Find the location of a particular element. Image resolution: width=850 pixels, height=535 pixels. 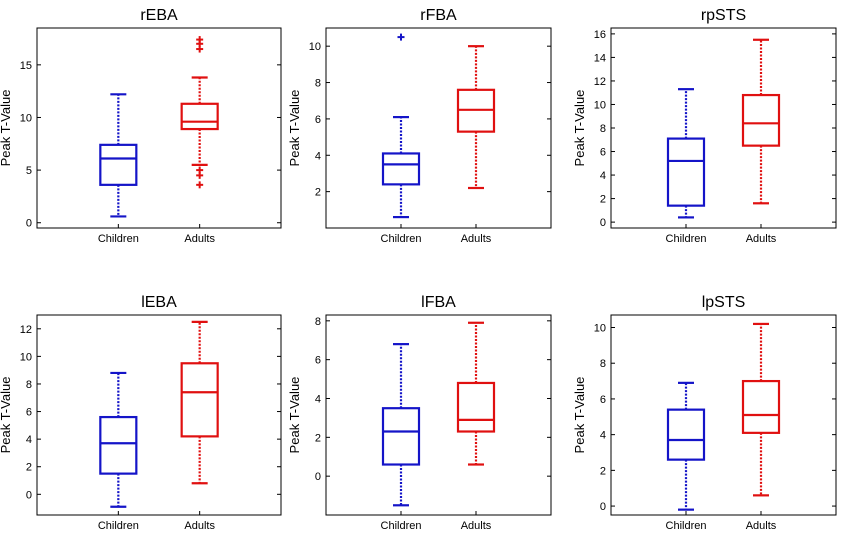

chart-title: rpSTS is located at coordinates (723, 15).